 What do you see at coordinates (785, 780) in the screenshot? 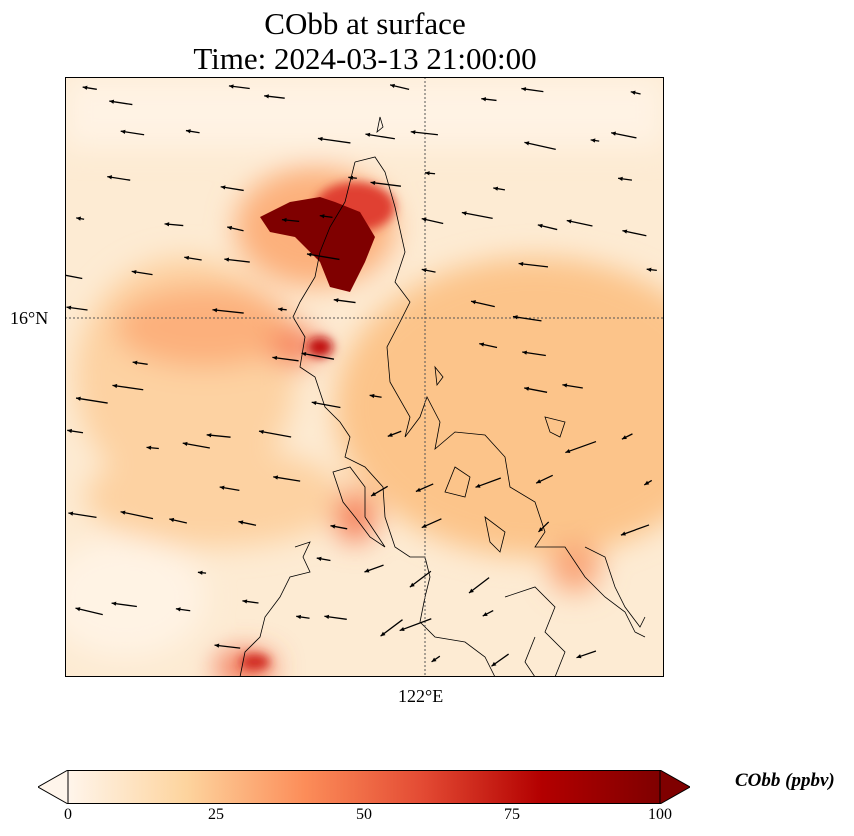
I see `colorbar-label: CObb (ppbv)` at bounding box center [785, 780].